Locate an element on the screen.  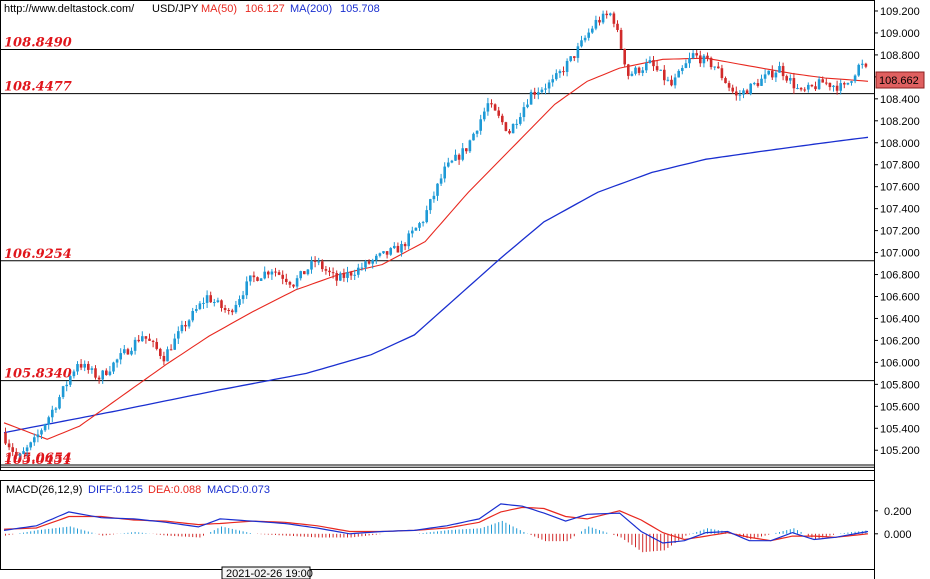
current-price-tag is located at coordinates (900, 80).